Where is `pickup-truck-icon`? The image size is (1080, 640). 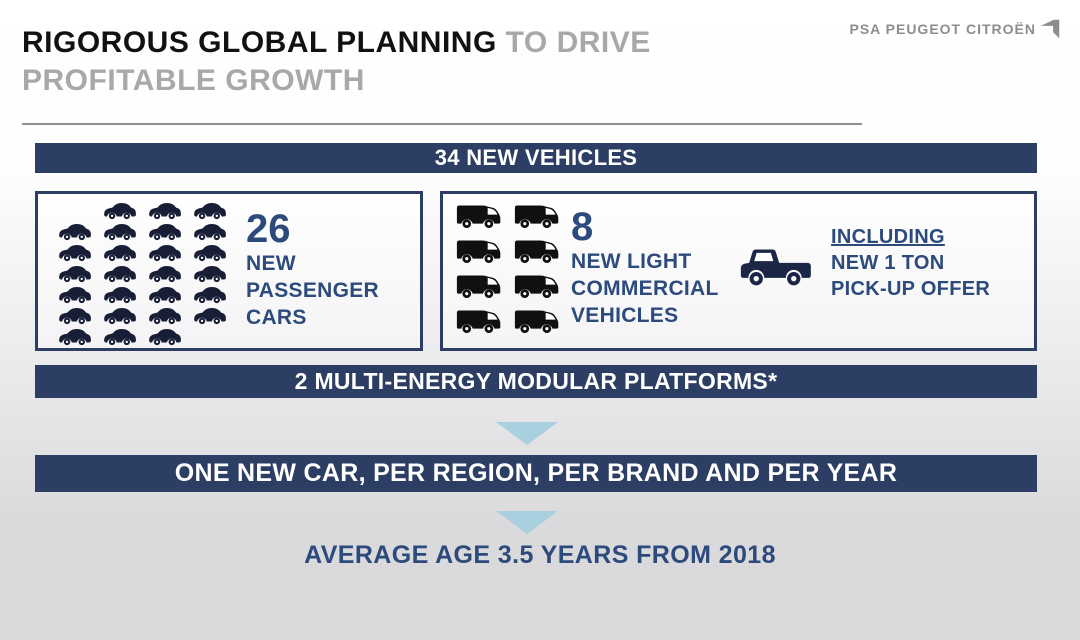
pickup-truck-icon is located at coordinates (775, 269).